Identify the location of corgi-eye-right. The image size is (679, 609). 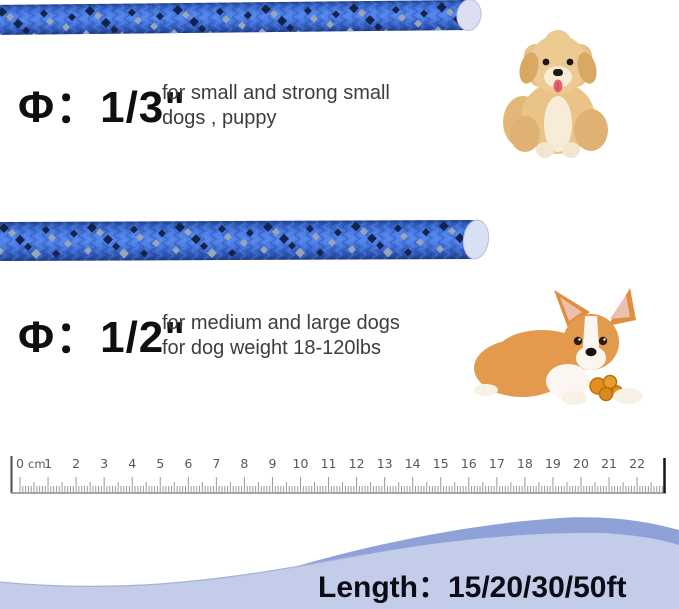
(603, 341).